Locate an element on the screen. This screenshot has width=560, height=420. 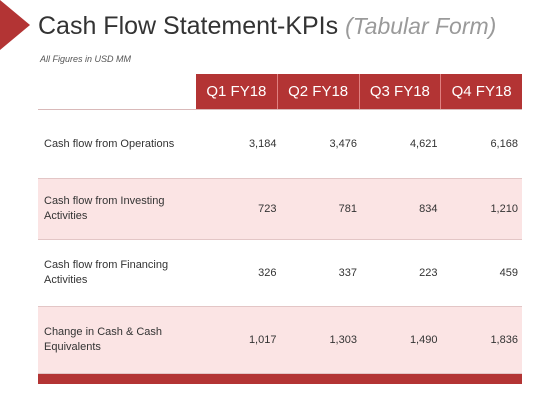
cell-value: 3,476 is located at coordinates (343, 144).